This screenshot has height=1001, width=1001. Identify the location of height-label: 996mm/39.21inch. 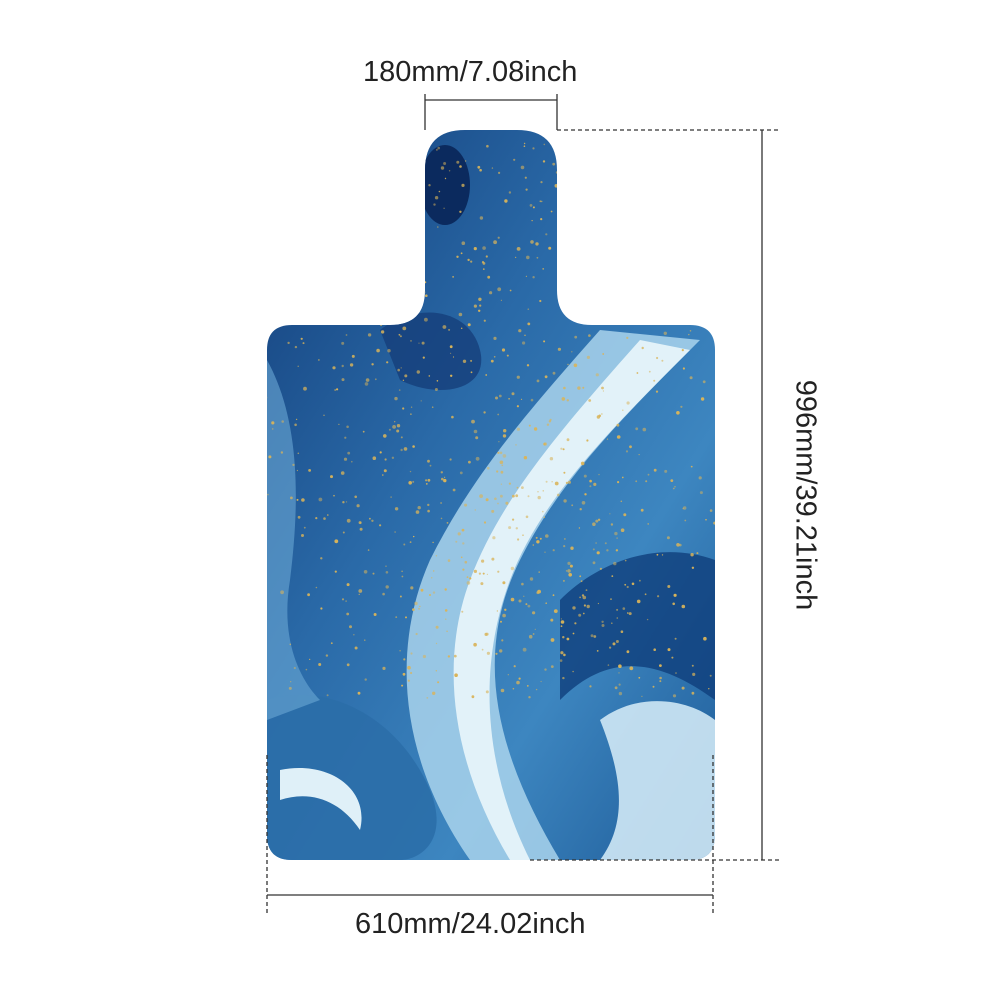
(805, 495).